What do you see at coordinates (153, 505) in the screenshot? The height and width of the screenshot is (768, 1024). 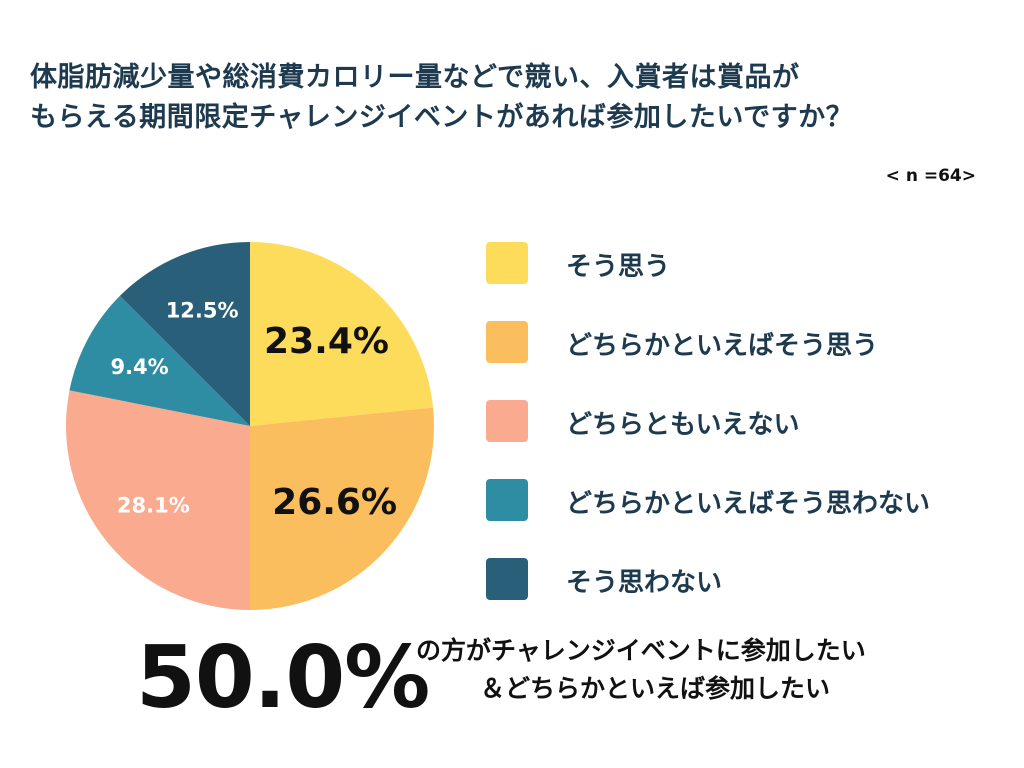 I see `pie-slice-label-3: 28.1%` at bounding box center [153, 505].